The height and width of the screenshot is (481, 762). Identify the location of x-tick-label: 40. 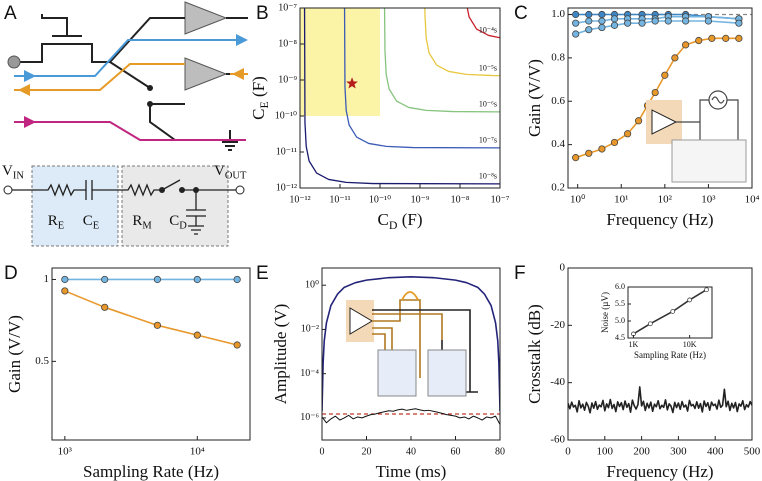
(411, 451).